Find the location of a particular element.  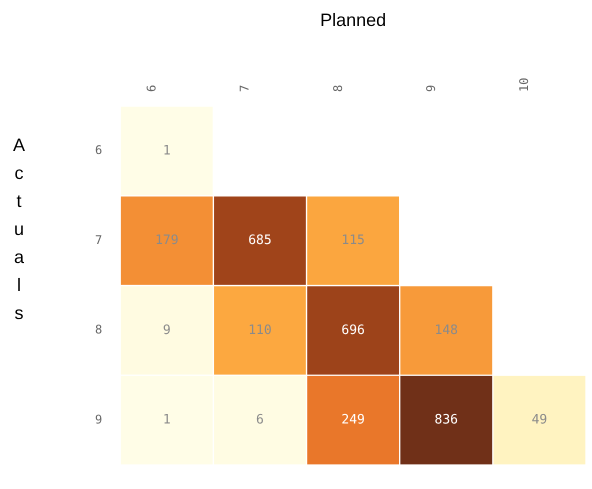

data-label: 696 is located at coordinates (353, 330).